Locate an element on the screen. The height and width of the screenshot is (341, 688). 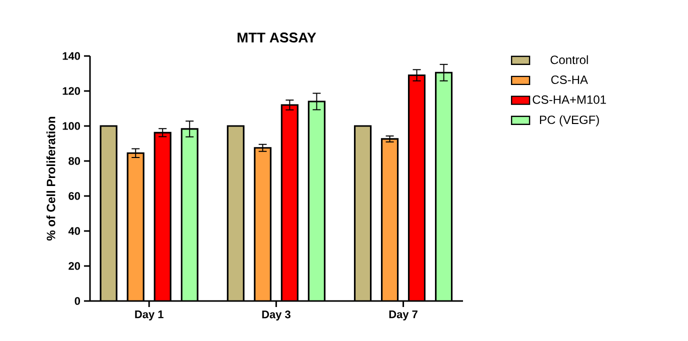
legend-label: CS-HA+M101 is located at coordinates (569, 99).